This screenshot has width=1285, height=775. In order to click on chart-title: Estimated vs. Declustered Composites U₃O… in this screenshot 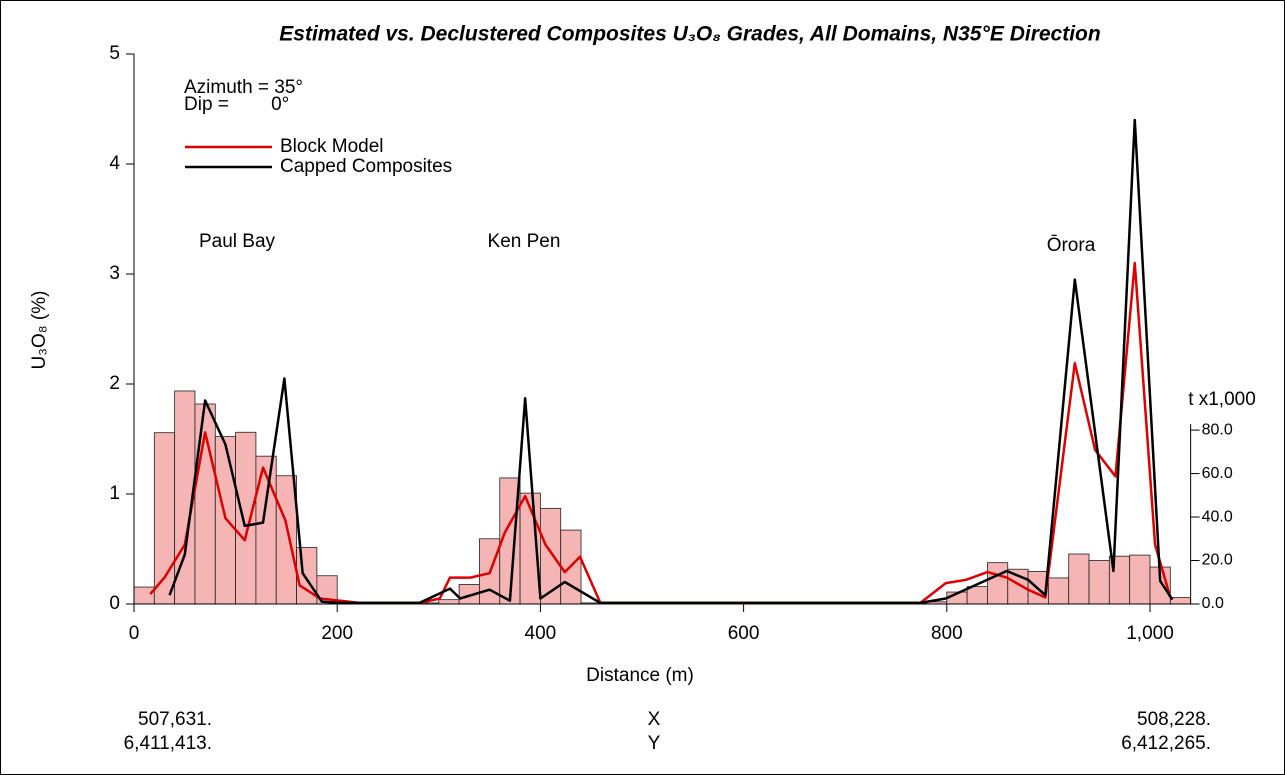, I will do `click(689, 34)`.